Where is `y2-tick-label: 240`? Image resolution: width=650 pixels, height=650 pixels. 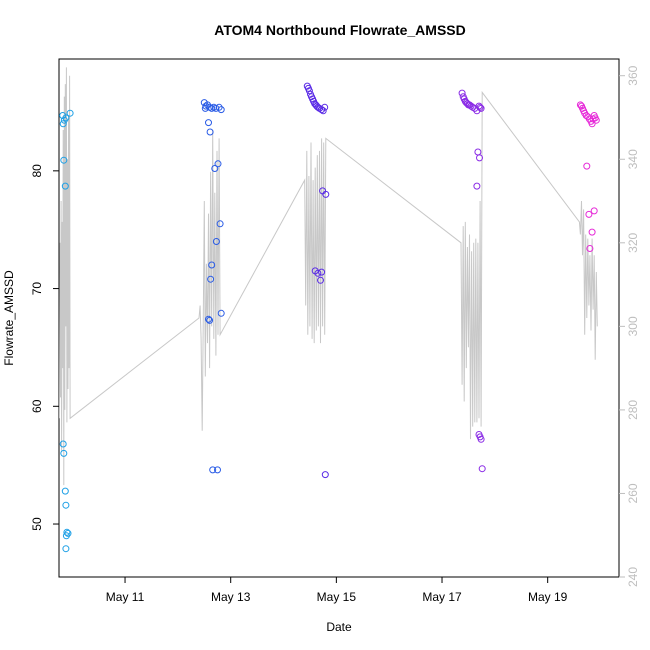
y2-tick-label: 240 is located at coordinates (633, 577).